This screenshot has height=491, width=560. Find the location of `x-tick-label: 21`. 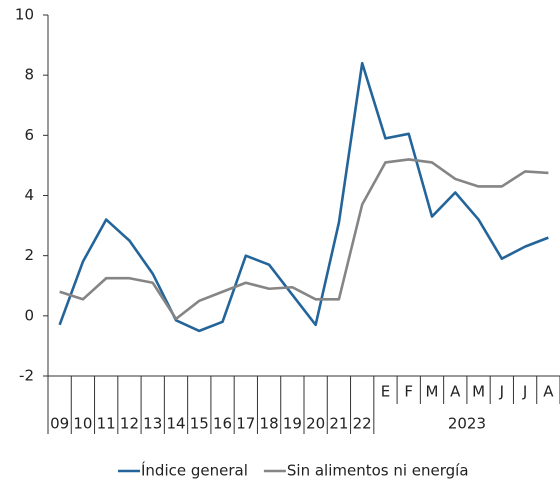

x-tick-label: 21 is located at coordinates (338, 424).